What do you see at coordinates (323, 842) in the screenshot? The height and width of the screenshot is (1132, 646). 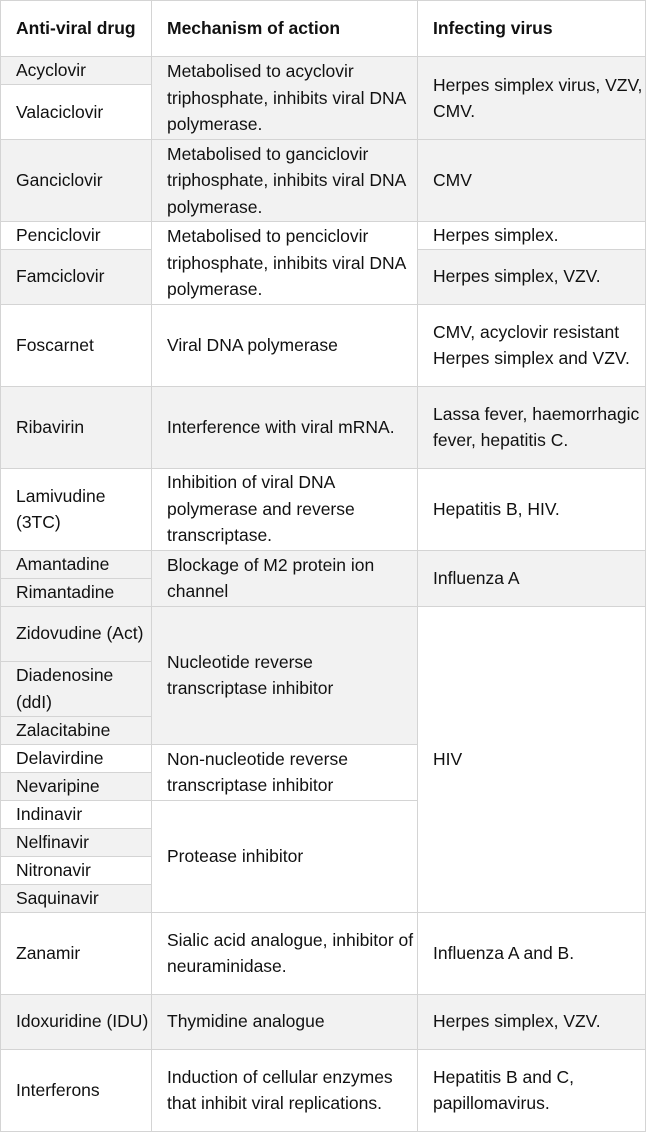 I see `table-row: Nelfinavir` at bounding box center [323, 842].